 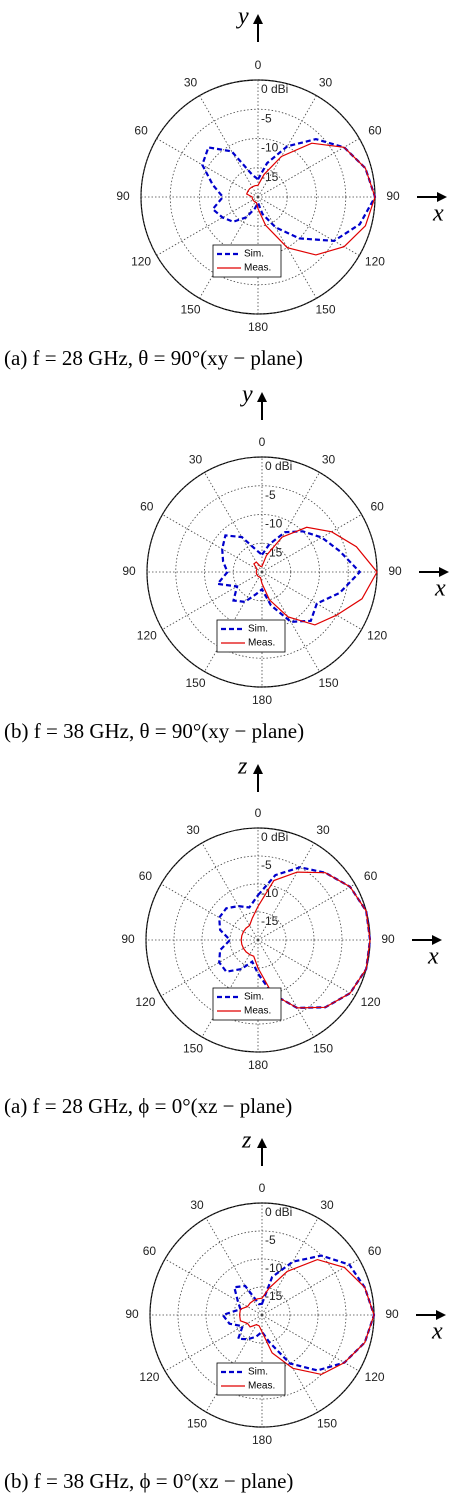 I want to click on grid-ring, so click(x=262, y=572).